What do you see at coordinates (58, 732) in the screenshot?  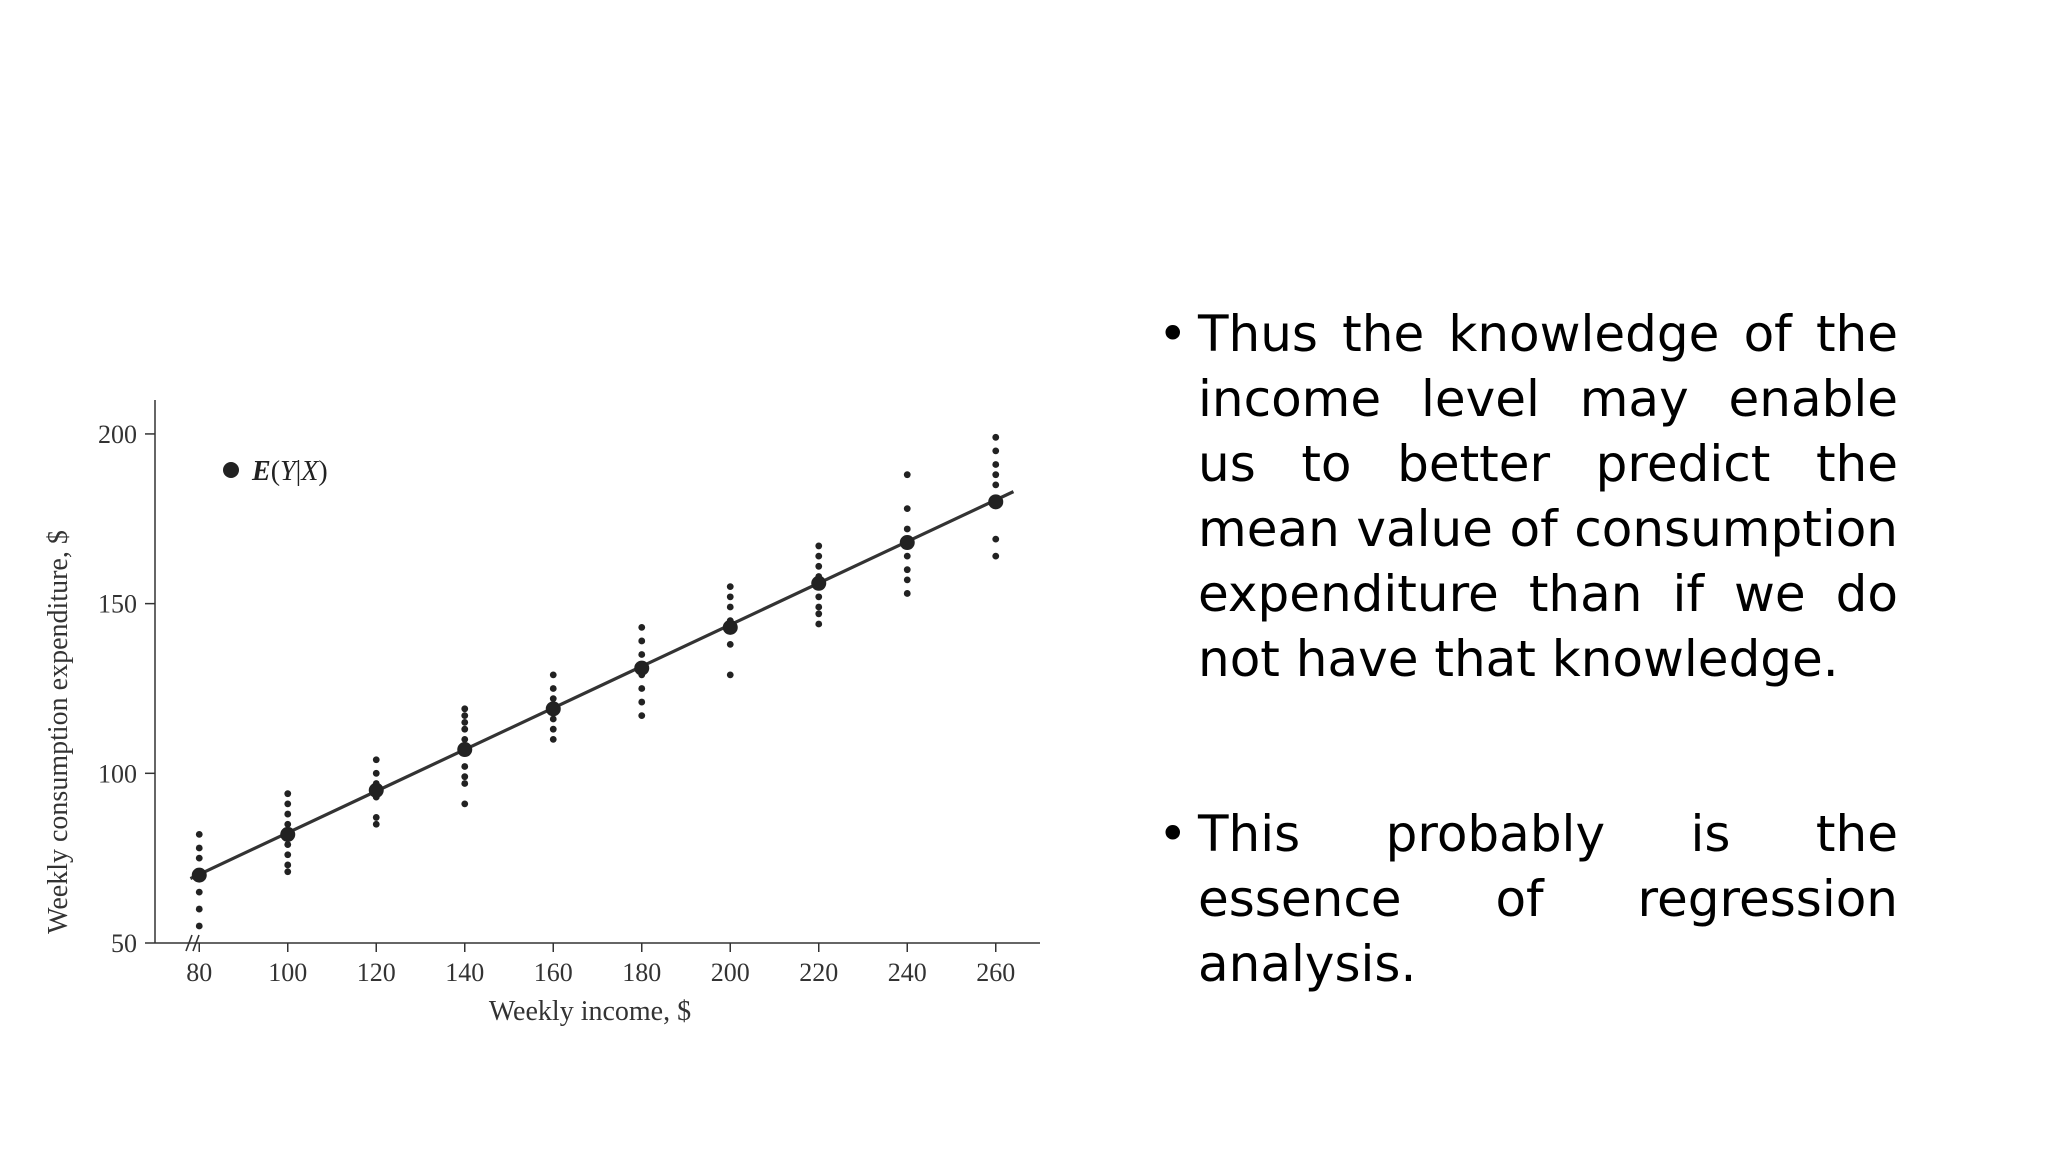 I see `y-axis-title: Weekly consumption expenditure, $` at bounding box center [58, 732].